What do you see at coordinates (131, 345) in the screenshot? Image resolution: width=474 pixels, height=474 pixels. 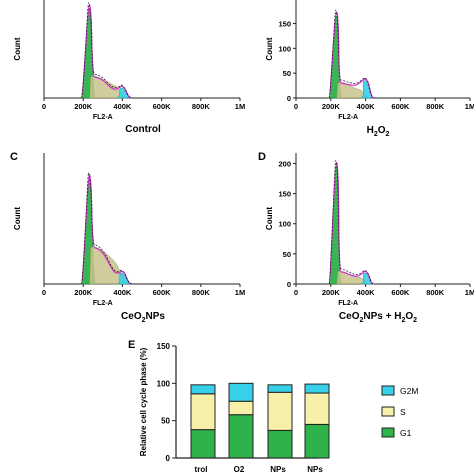 I see `panel-letter-e: E` at bounding box center [131, 345].